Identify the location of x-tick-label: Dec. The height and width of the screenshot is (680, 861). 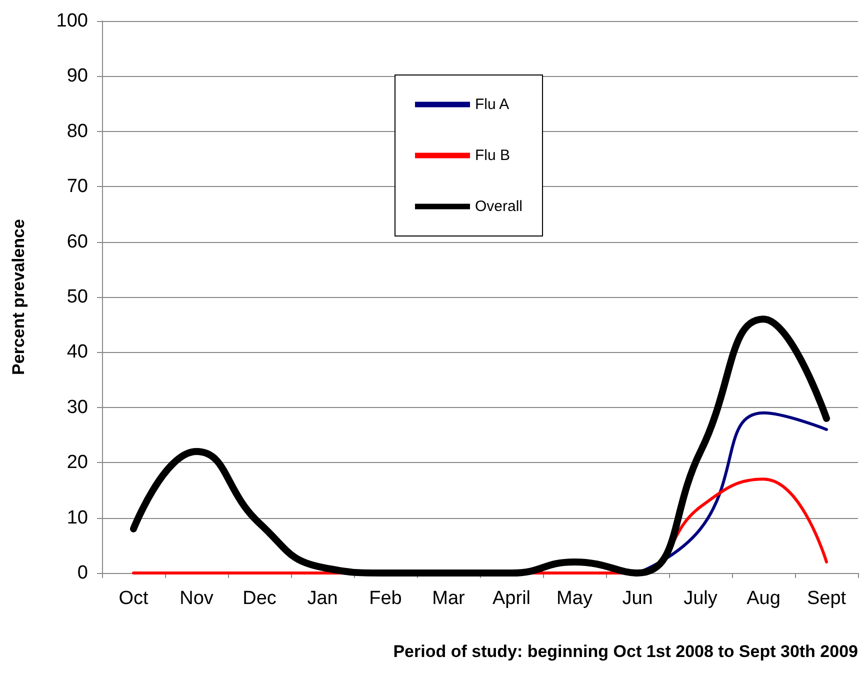
(259, 598).